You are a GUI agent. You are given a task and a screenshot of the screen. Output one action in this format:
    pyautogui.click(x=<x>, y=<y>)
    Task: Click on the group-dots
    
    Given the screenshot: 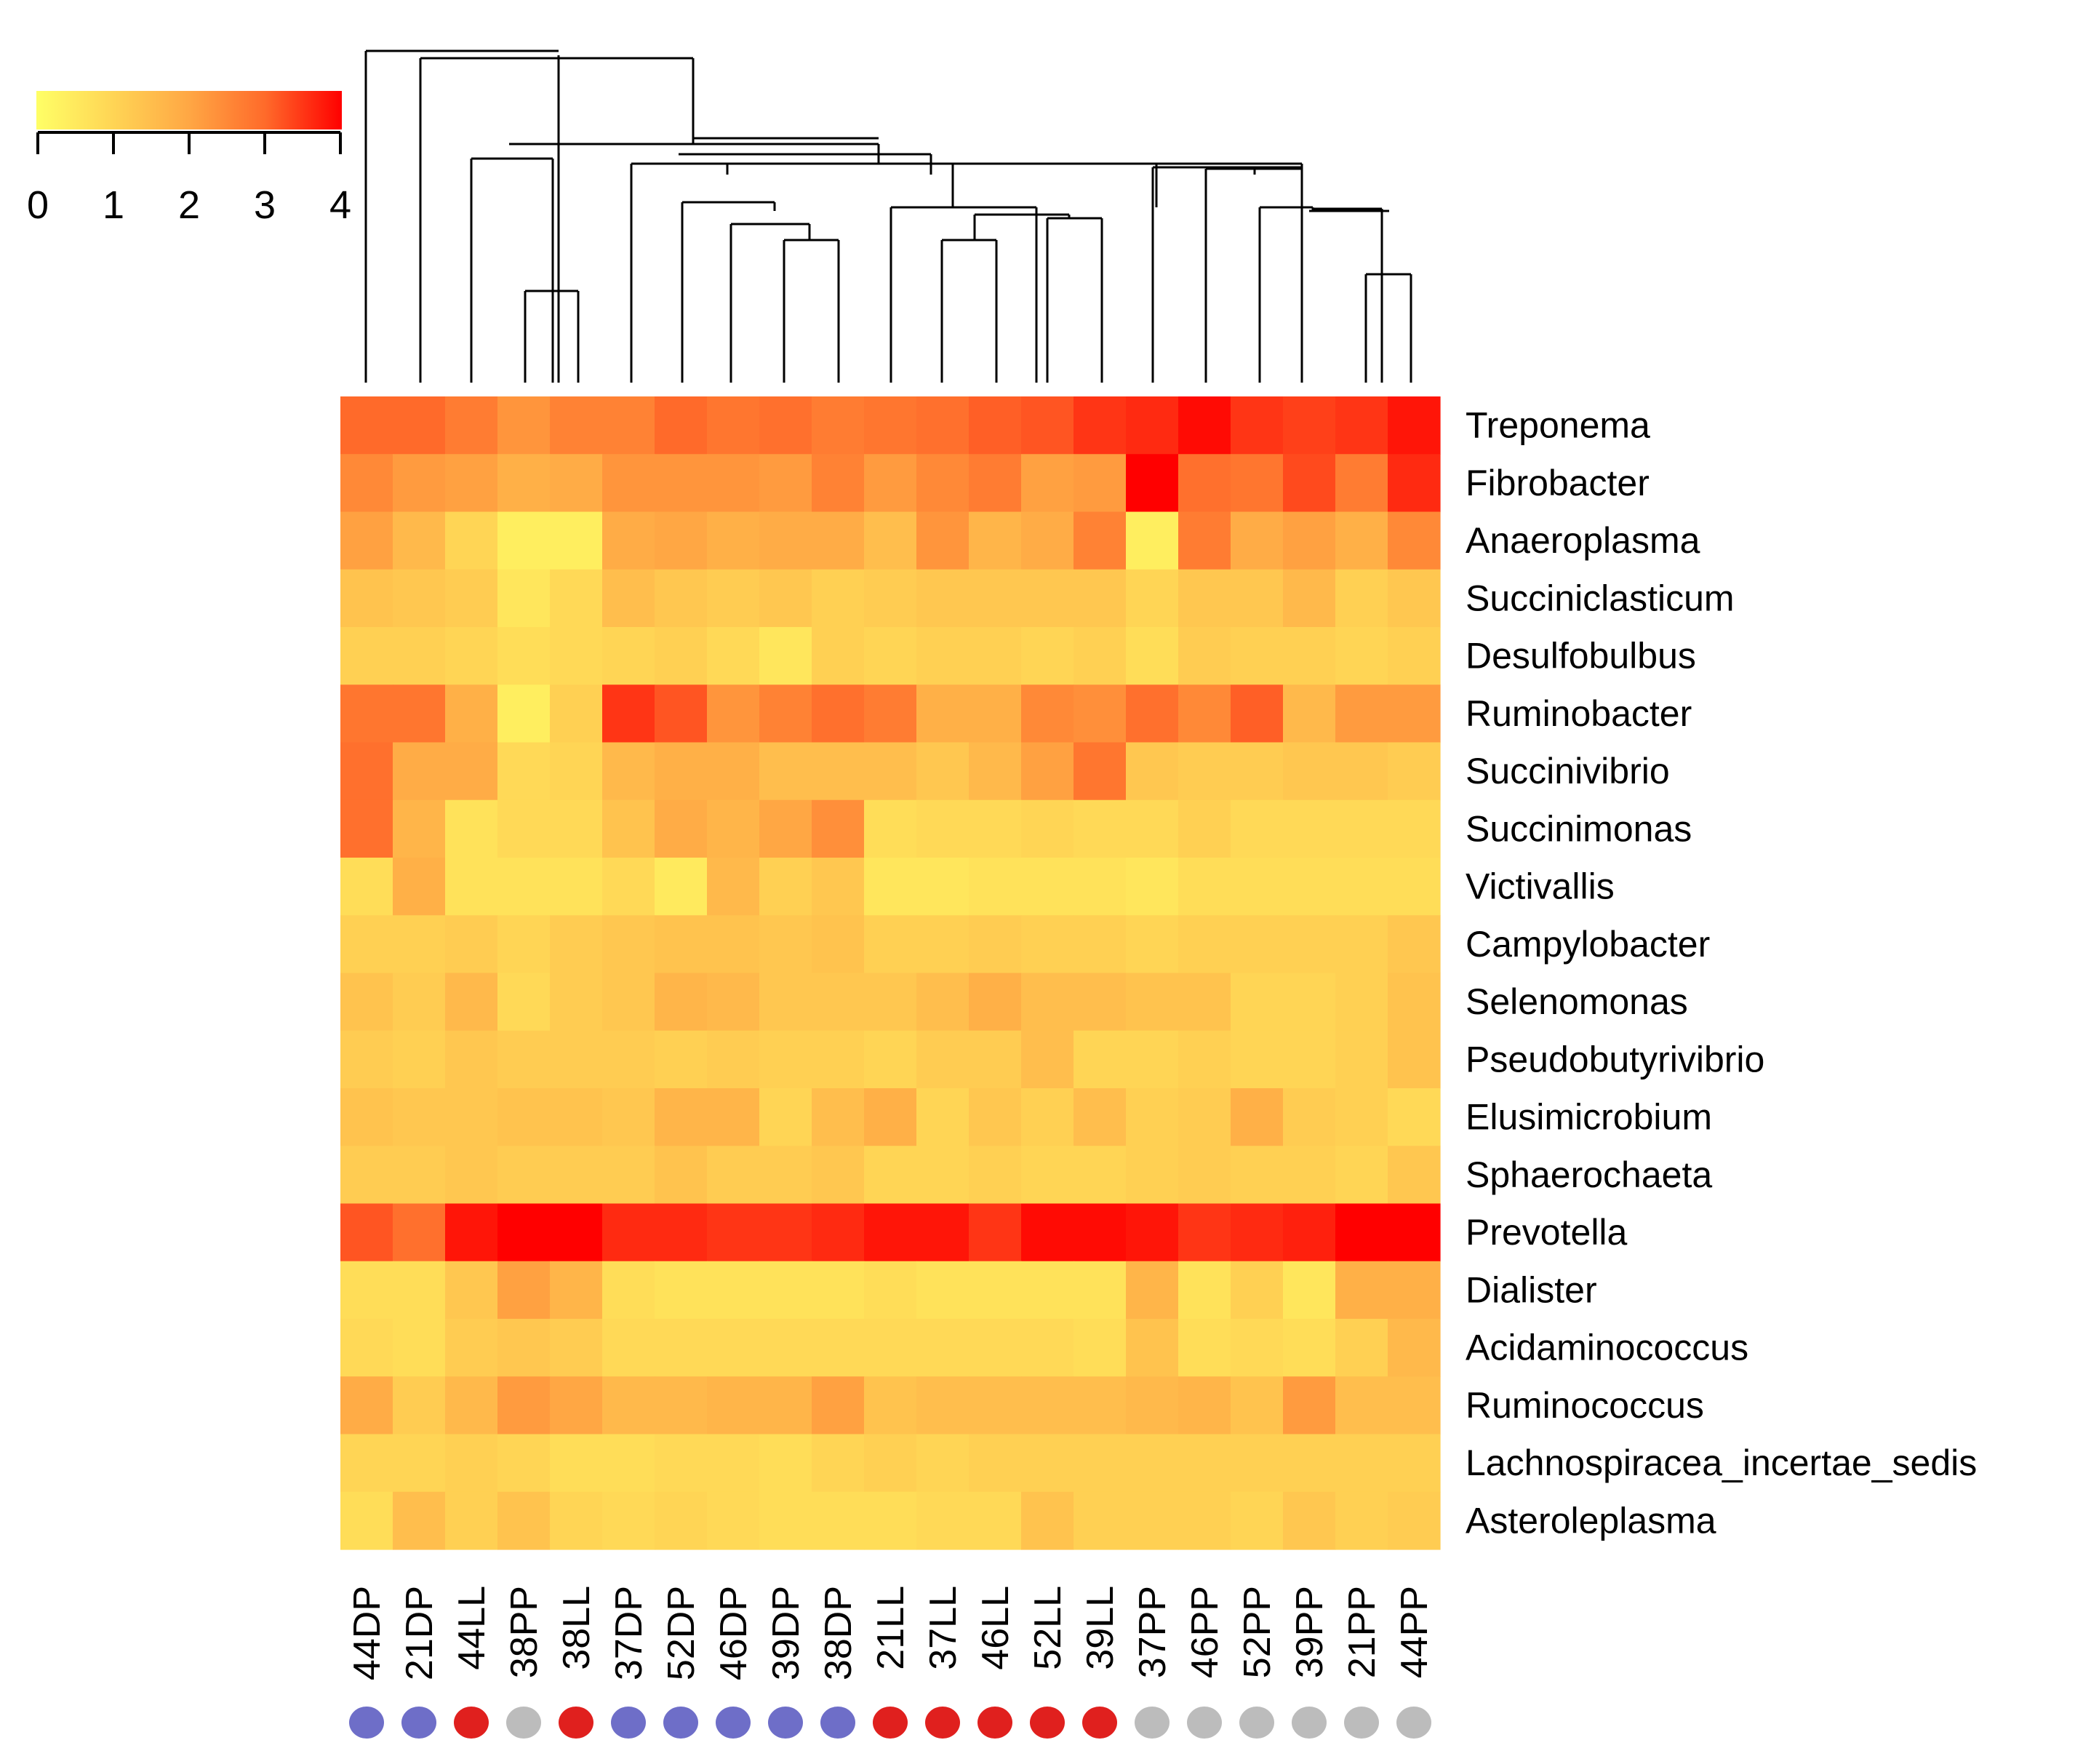 What is the action you would take?
    pyautogui.click(x=890, y=1723)
    